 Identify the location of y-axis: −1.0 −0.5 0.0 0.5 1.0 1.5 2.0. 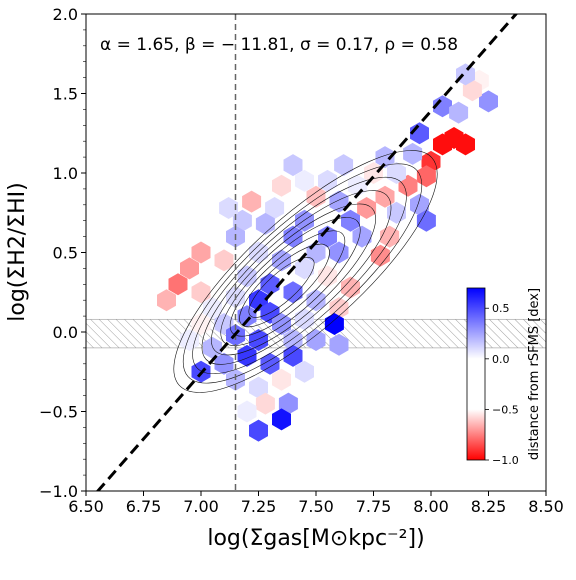
(62, 253).